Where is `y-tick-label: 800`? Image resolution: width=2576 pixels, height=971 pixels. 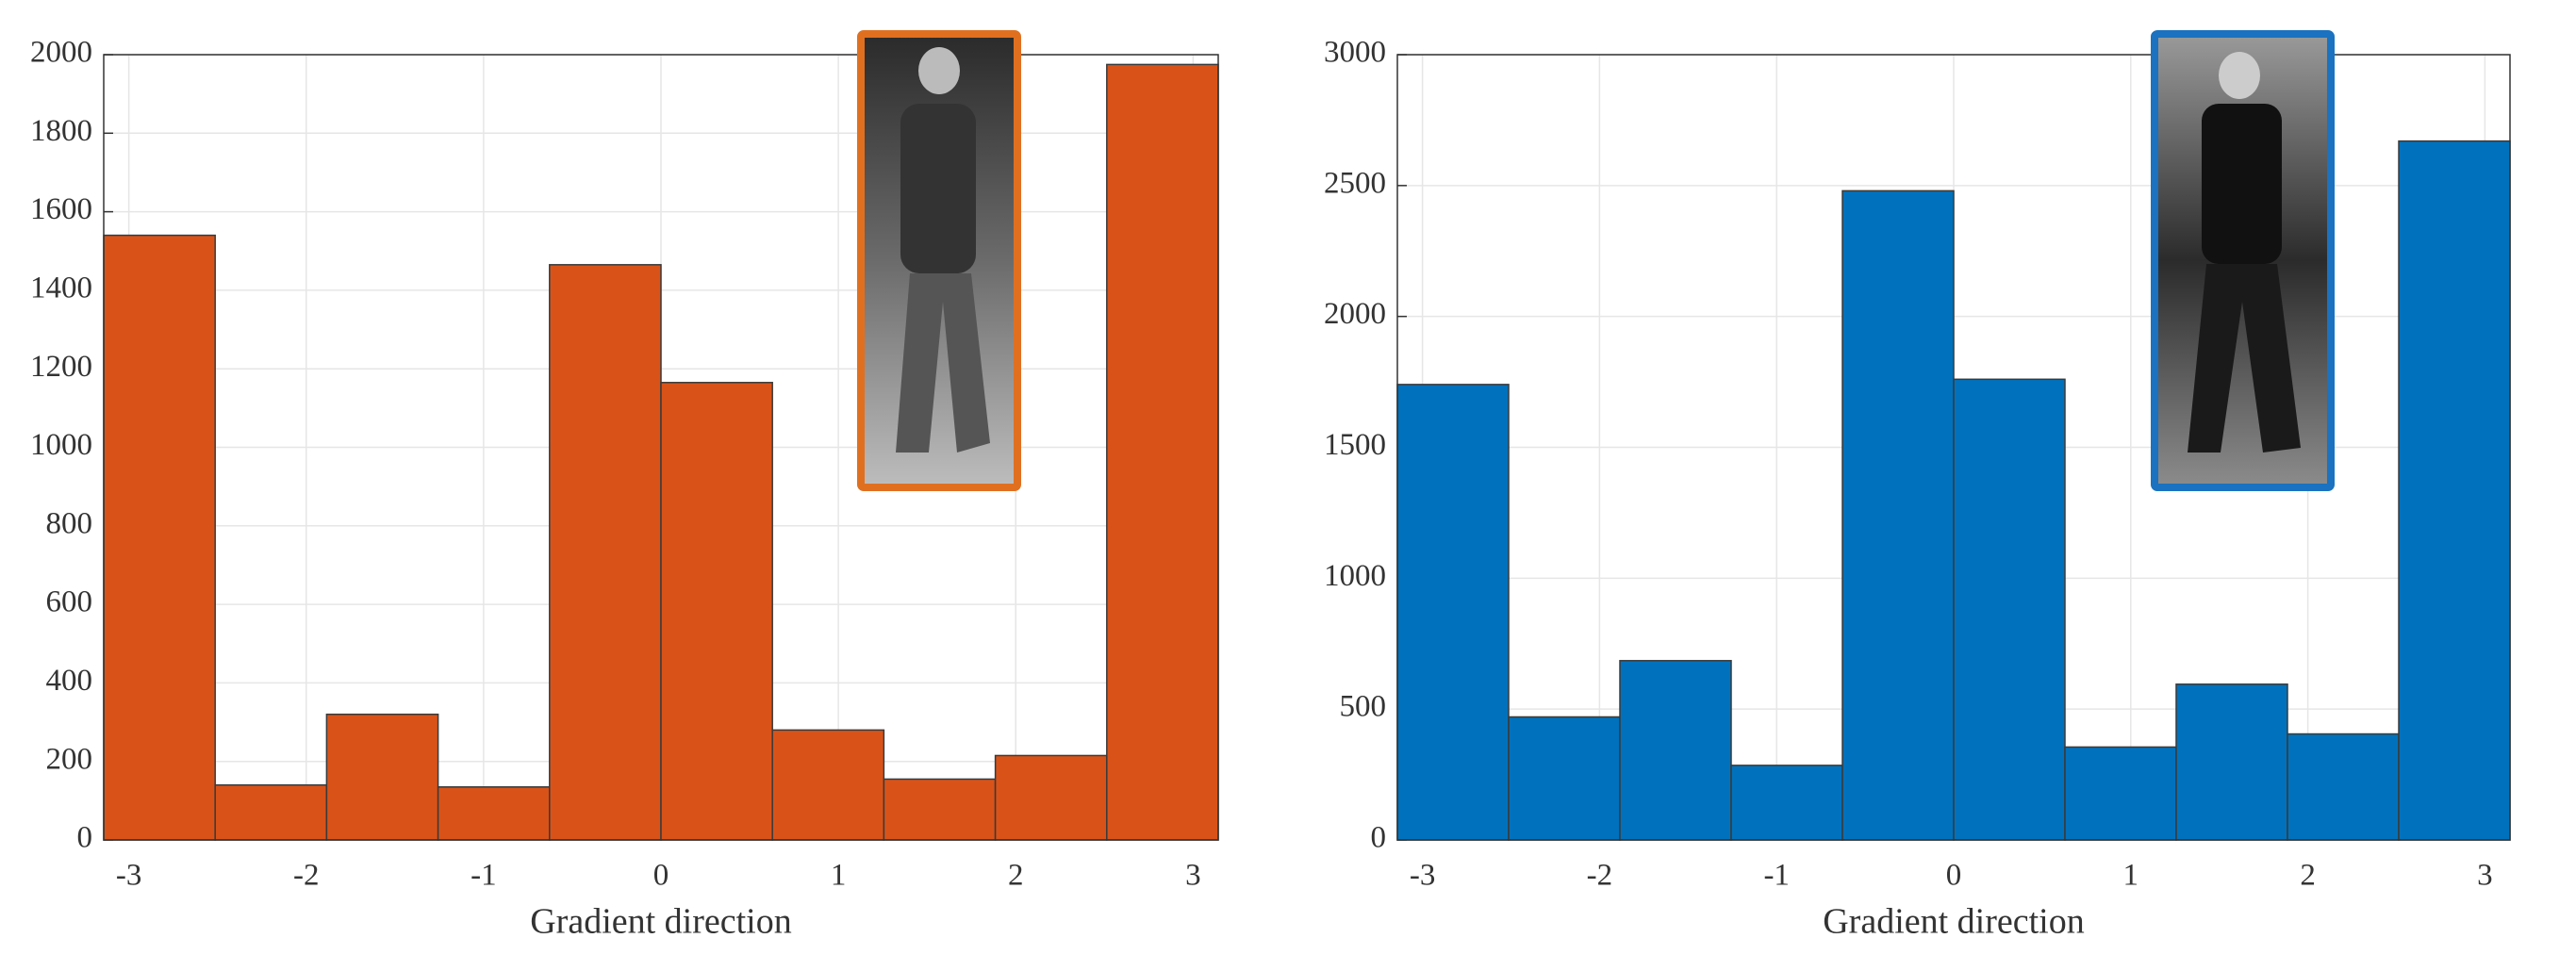
y-tick-label: 800 is located at coordinates (69, 523).